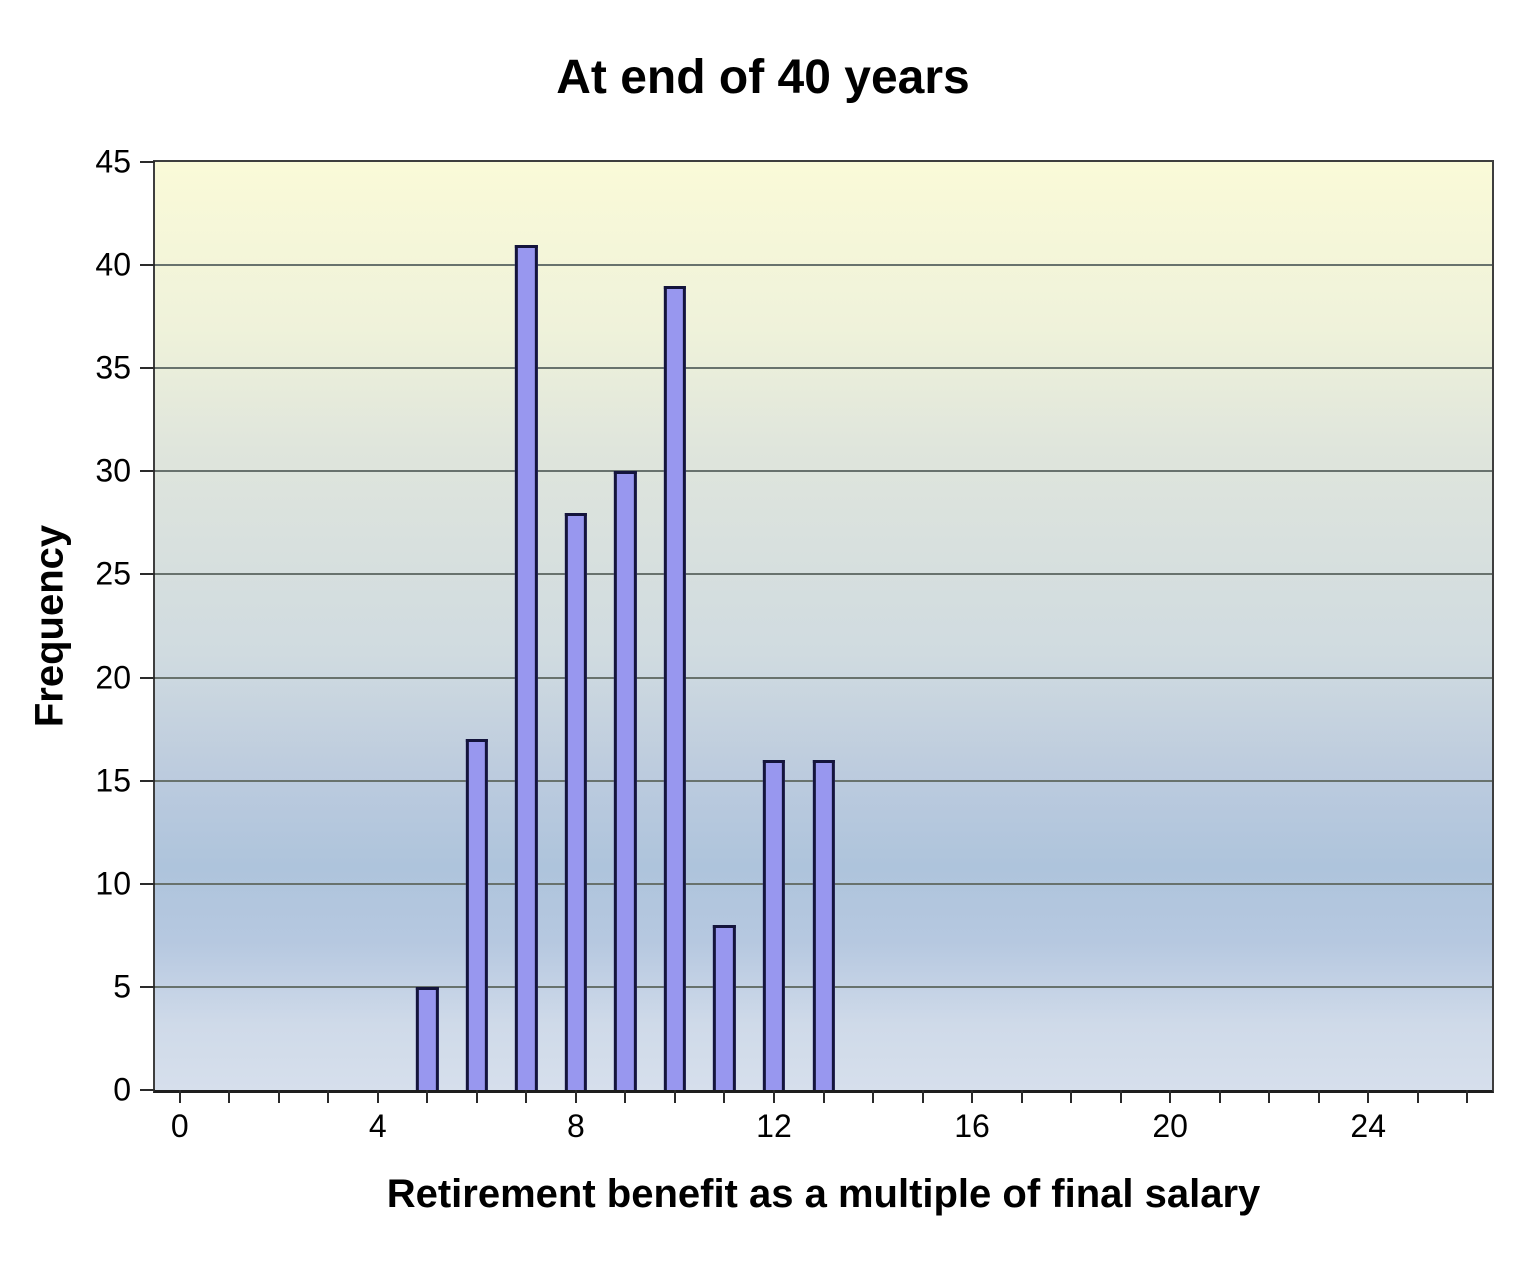 The width and height of the screenshot is (1526, 1281). What do you see at coordinates (113, 883) in the screenshot?
I see `y-tick-label-10: 10` at bounding box center [113, 883].